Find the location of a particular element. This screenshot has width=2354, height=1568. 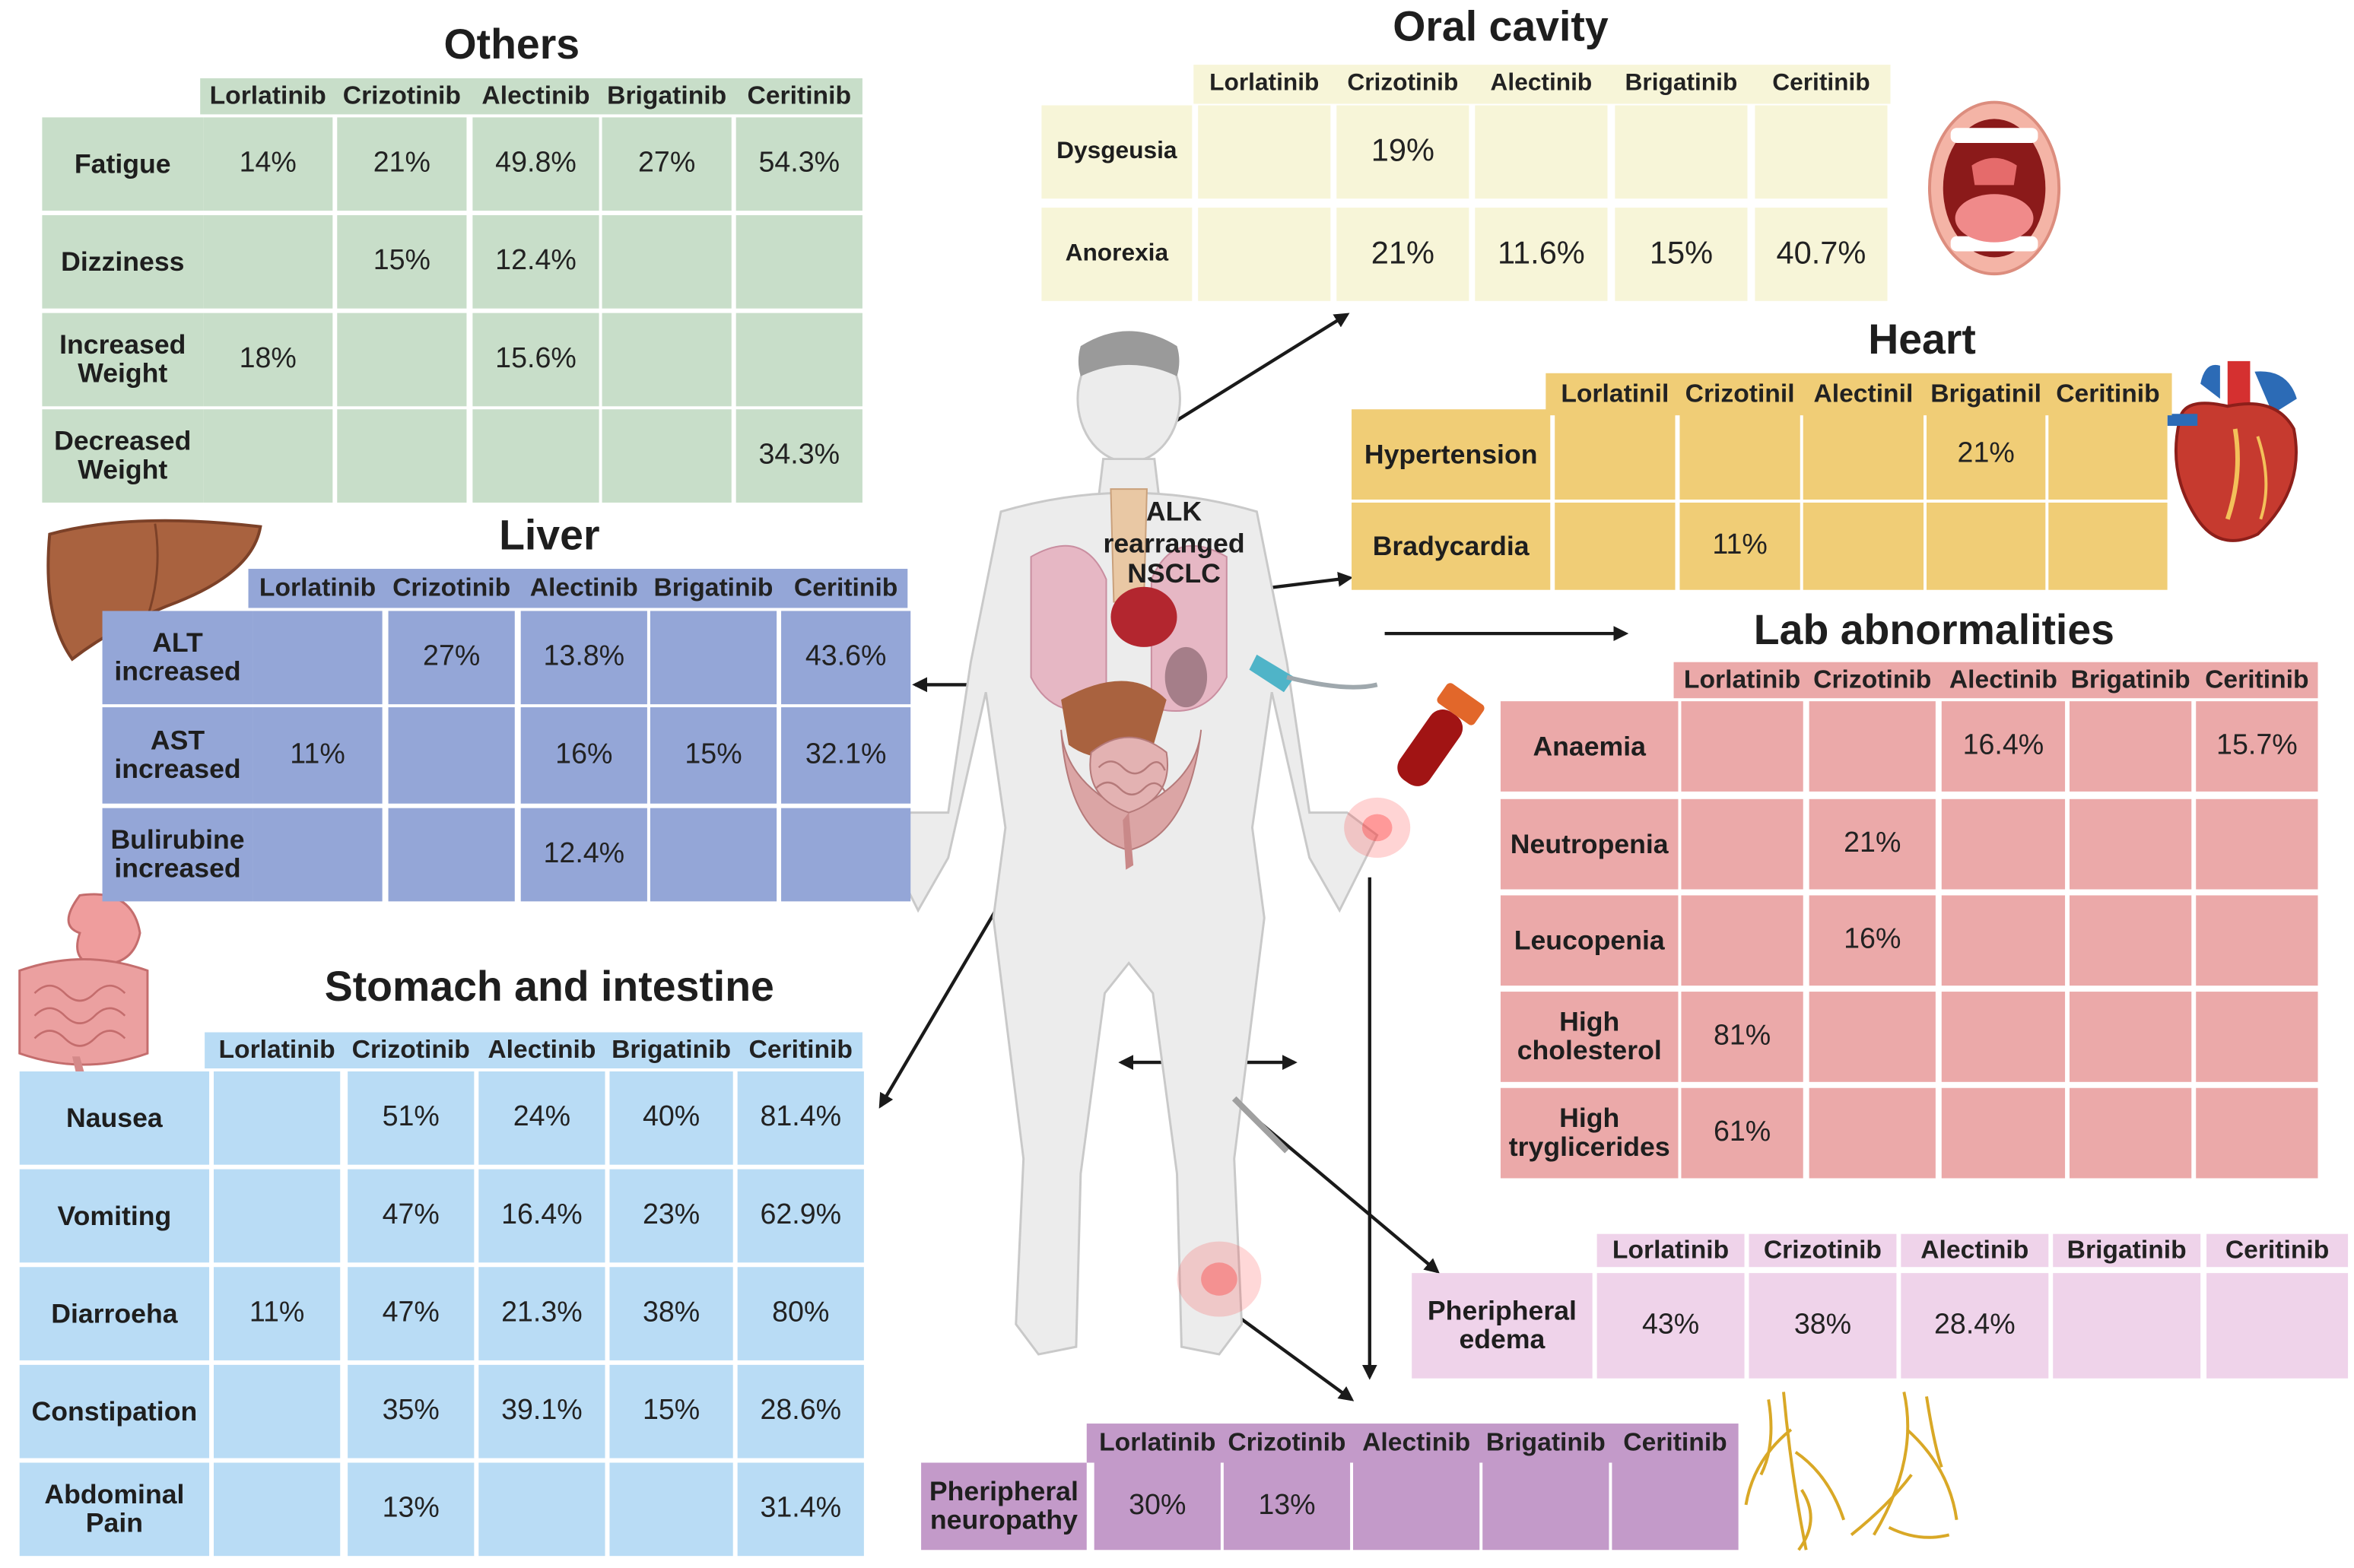

value-cell: 16% is located at coordinates (583, 756).